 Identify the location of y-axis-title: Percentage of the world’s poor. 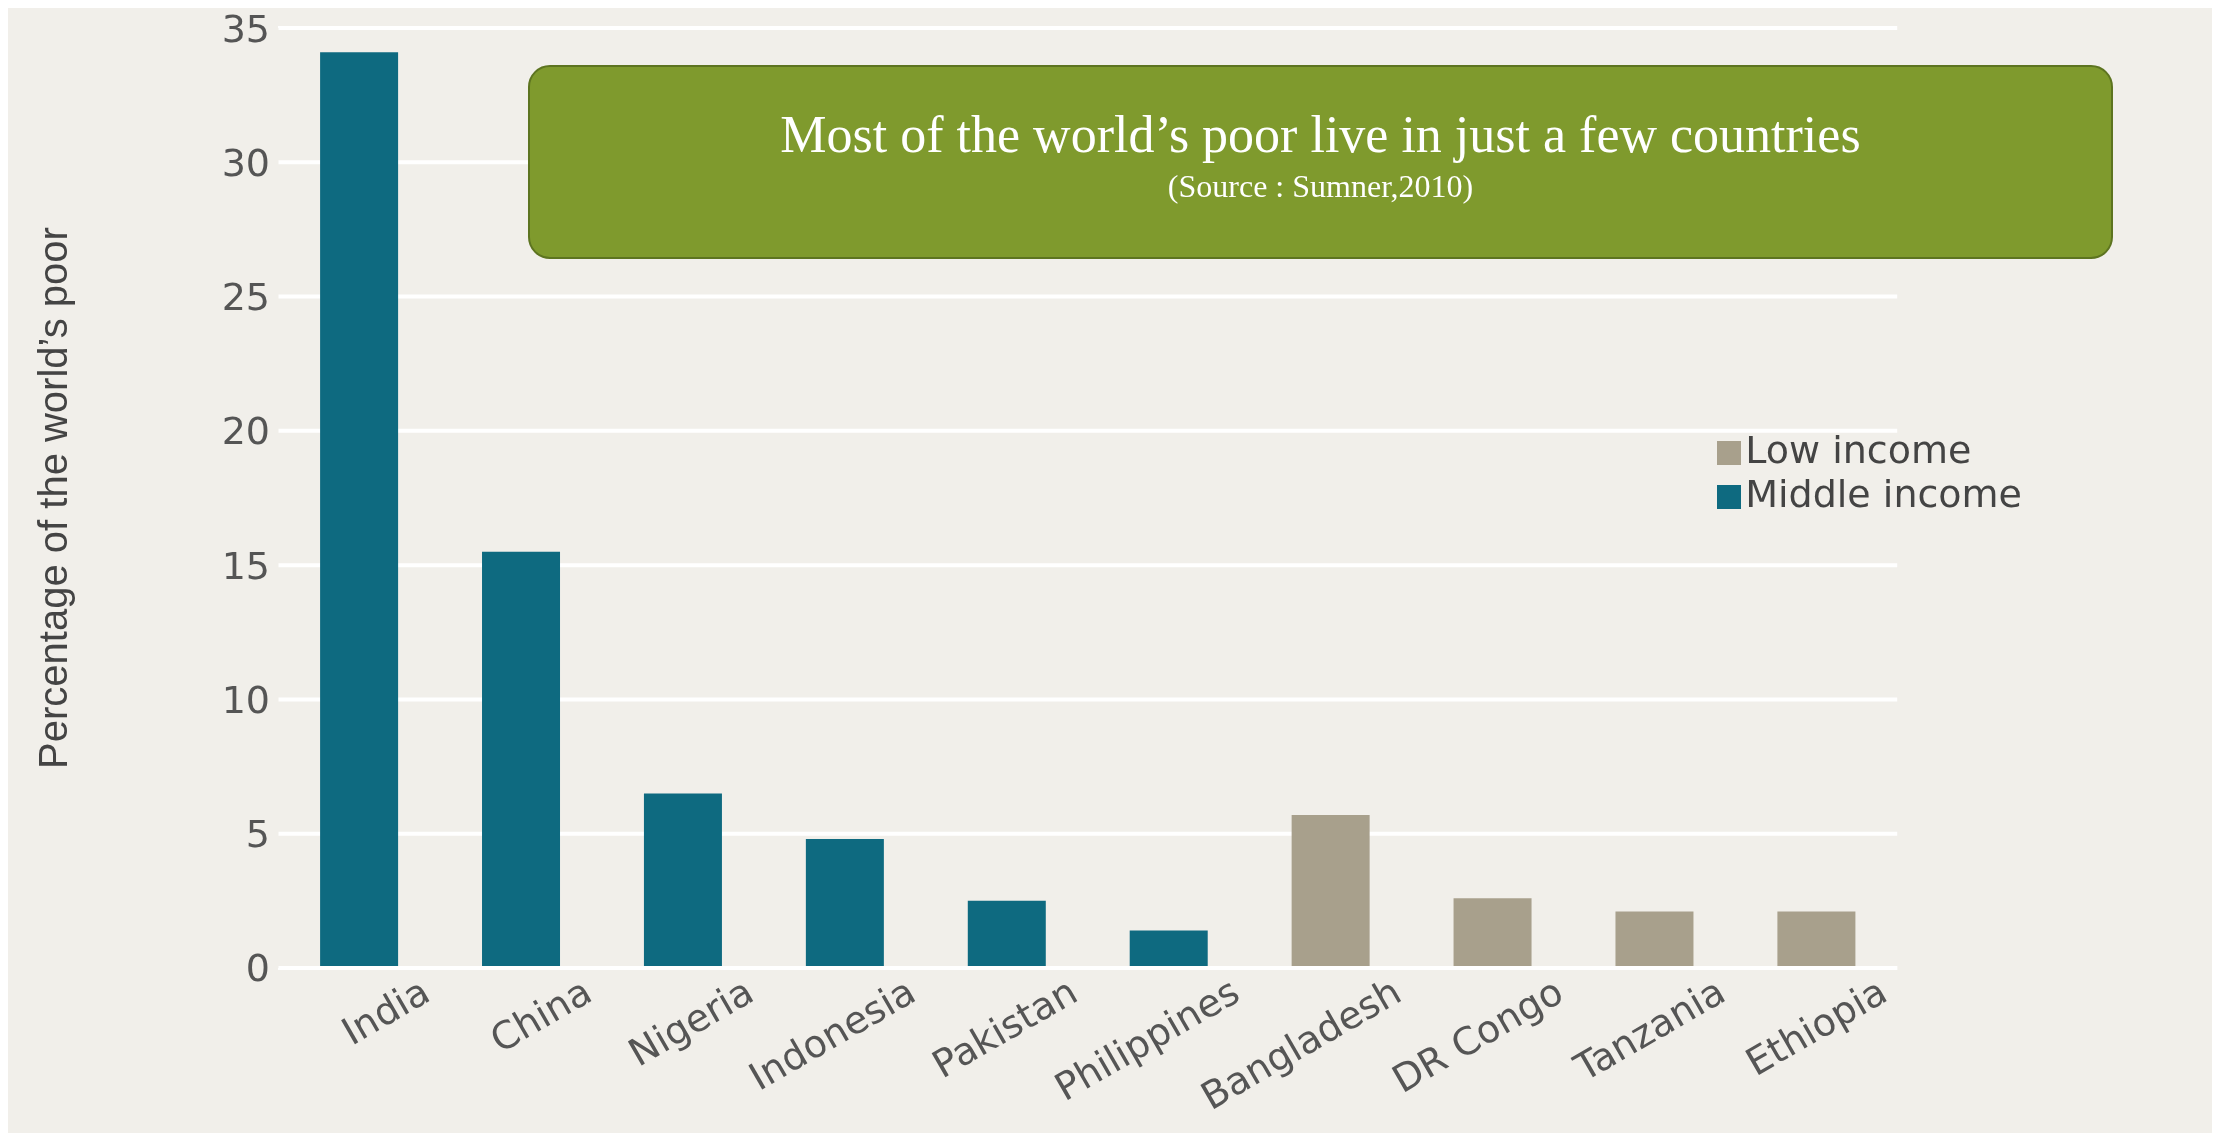
(53, 498).